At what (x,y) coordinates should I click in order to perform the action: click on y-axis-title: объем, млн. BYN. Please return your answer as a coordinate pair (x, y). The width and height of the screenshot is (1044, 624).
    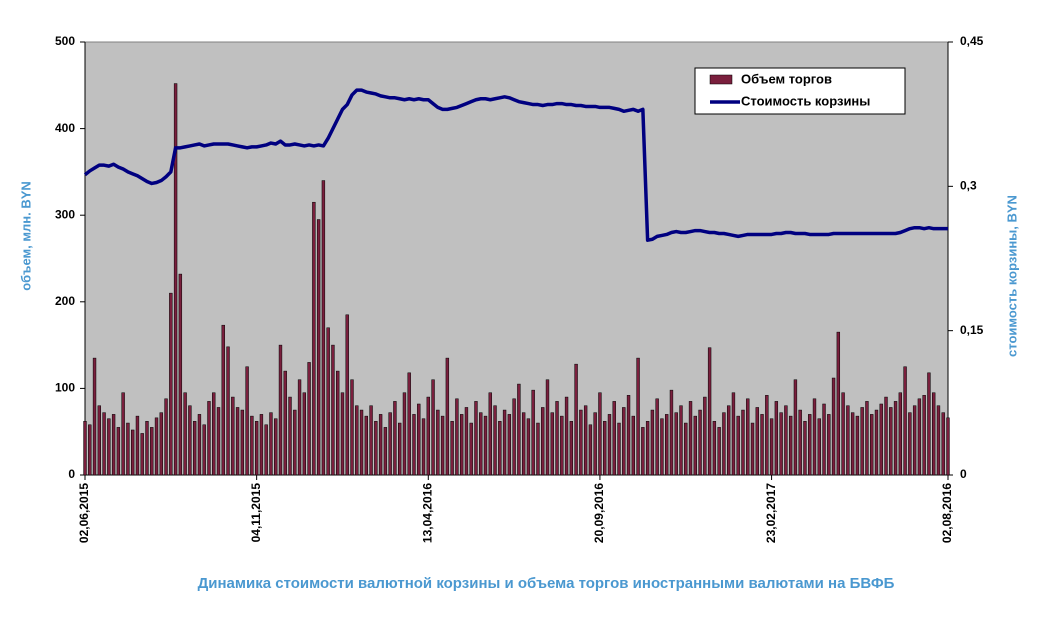
    Looking at the image, I should click on (25, 236).